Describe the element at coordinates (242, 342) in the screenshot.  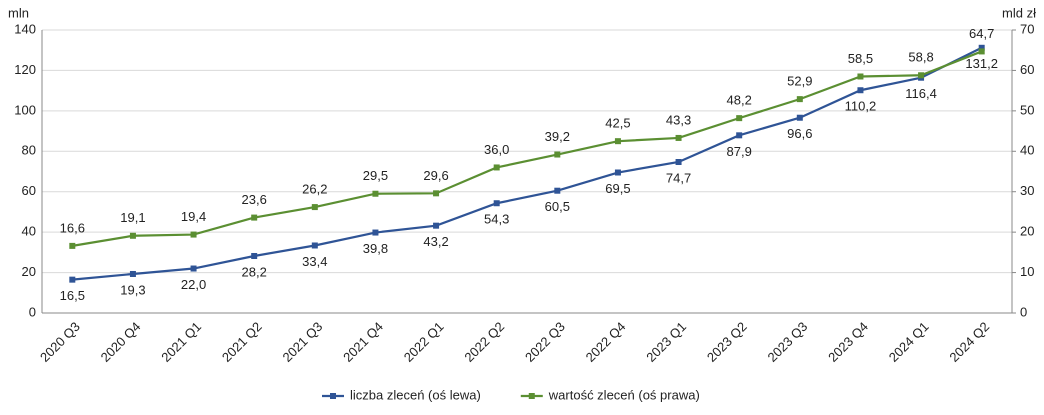
I see `x-tick-label: 2021 Q2` at that location.